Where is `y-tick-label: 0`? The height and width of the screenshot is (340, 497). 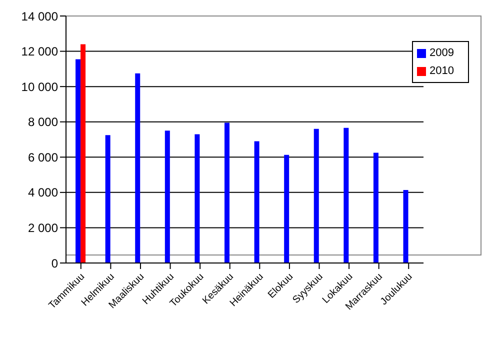
y-tick-label: 0 is located at coordinates (54, 263).